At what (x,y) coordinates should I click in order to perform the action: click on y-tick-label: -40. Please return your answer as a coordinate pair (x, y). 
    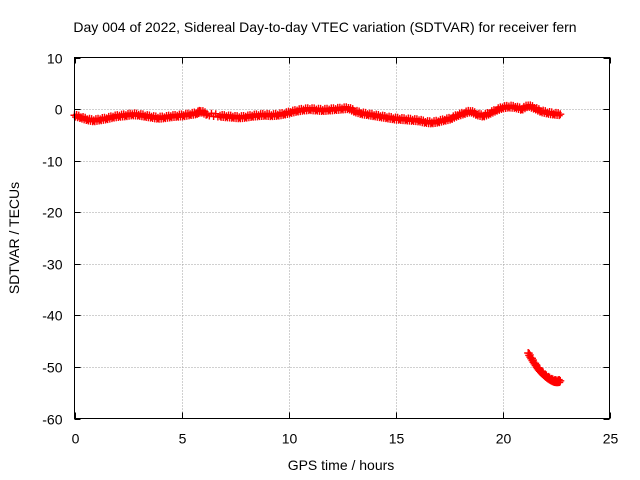
    Looking at the image, I should click on (52, 316).